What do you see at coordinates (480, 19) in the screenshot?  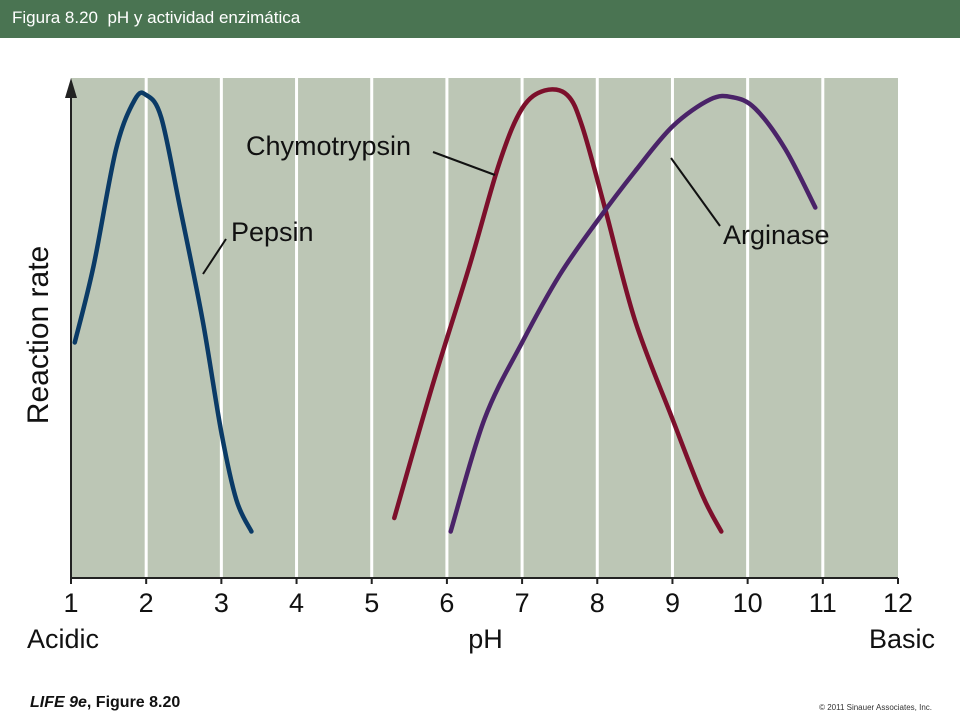 I see `title-bar: Figura 8.20 pH y actividad enzimática` at bounding box center [480, 19].